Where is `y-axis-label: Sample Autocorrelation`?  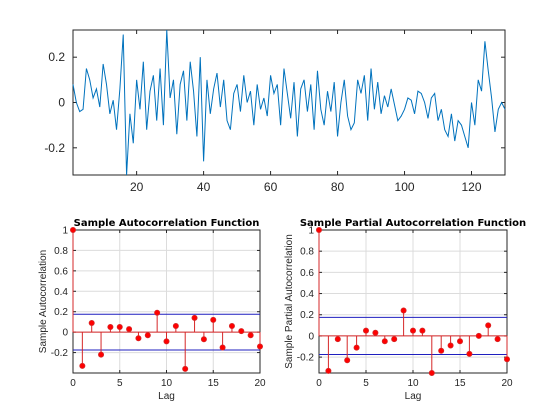 y-axis-label: Sample Autocorrelation is located at coordinates (43, 301).